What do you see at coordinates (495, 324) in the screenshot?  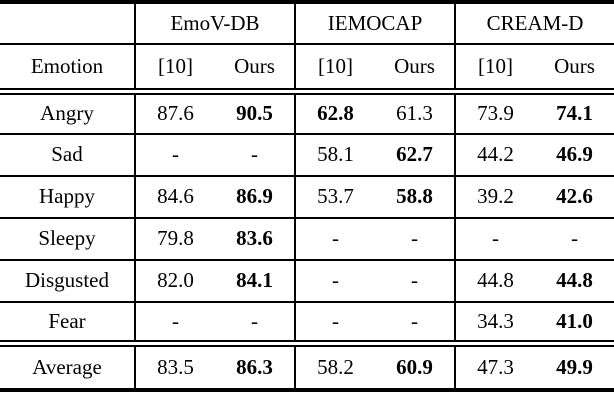 I see `metric-cell: 34.3` at bounding box center [495, 324].